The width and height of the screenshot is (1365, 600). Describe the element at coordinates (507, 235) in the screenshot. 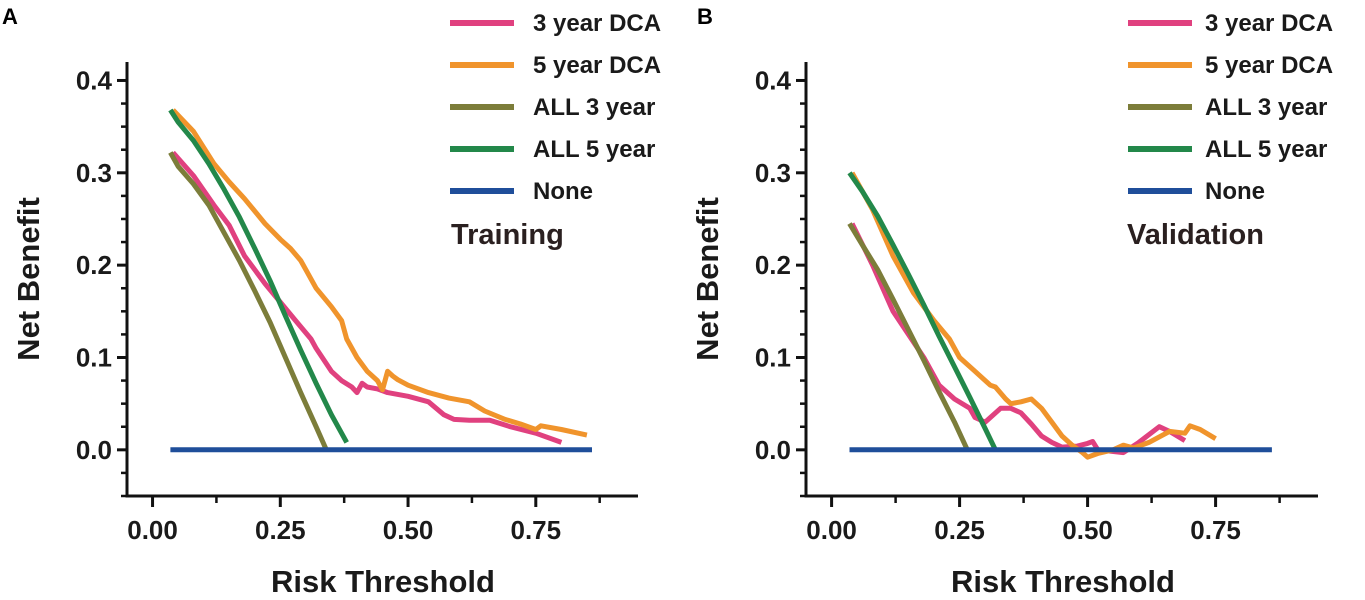

I see `panel-title: Training` at that location.